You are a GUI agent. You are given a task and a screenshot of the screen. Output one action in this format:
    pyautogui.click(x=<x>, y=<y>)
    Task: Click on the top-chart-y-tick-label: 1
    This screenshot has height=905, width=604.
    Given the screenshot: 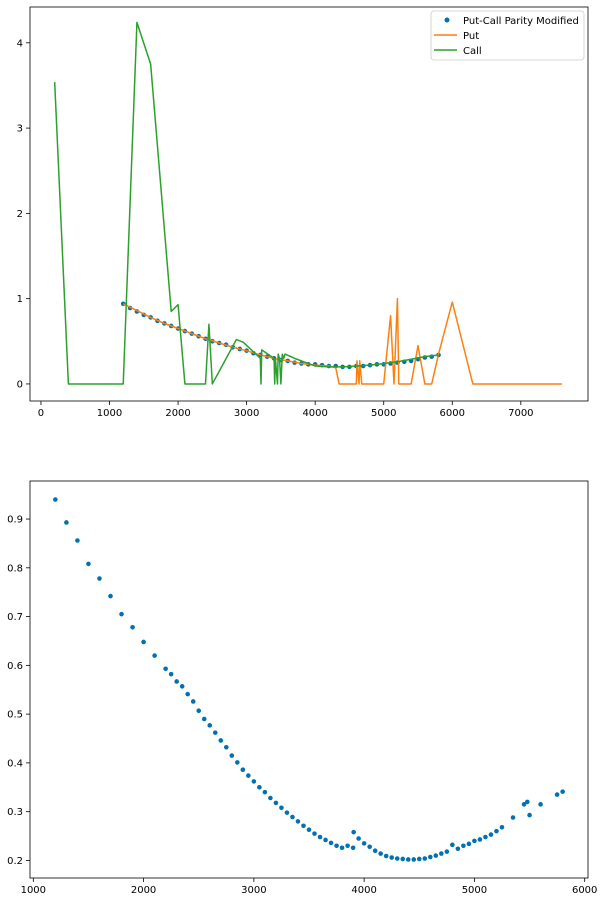 What is the action you would take?
    pyautogui.click(x=20, y=299)
    